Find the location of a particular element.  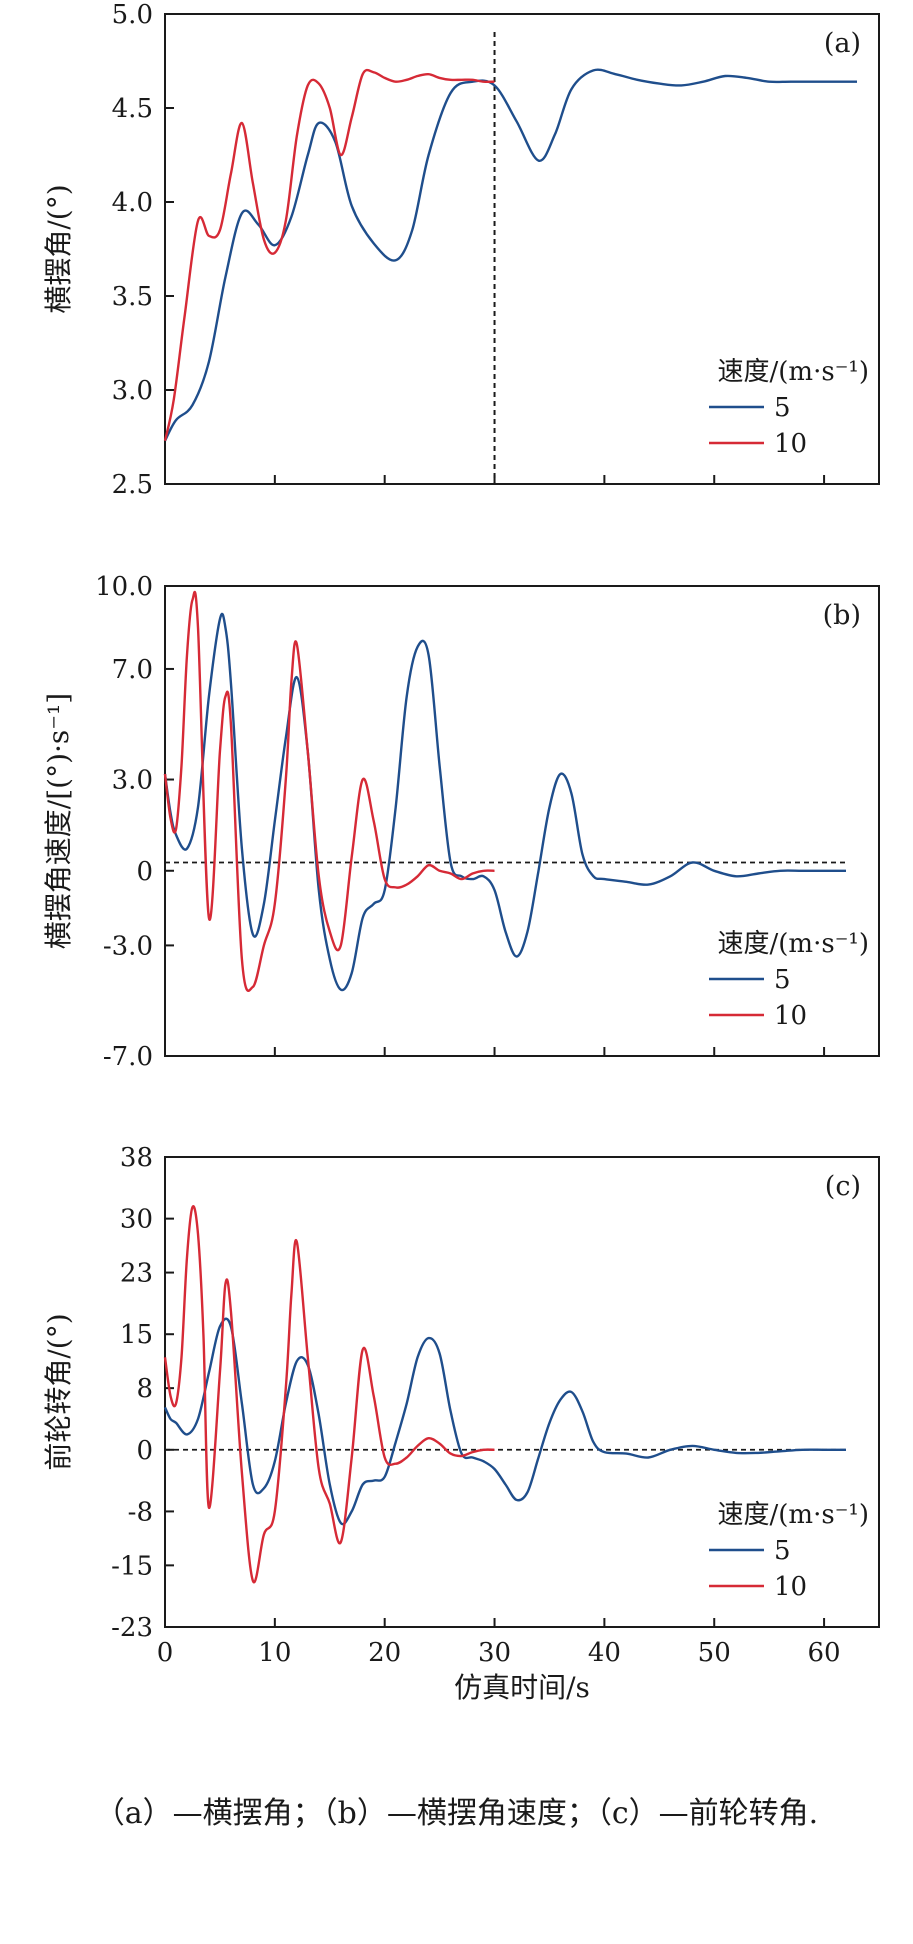

figure-caption: （a）—横摆角；（b）—横摆角速度；（c）—前轮转角. is located at coordinates (456, 1813).